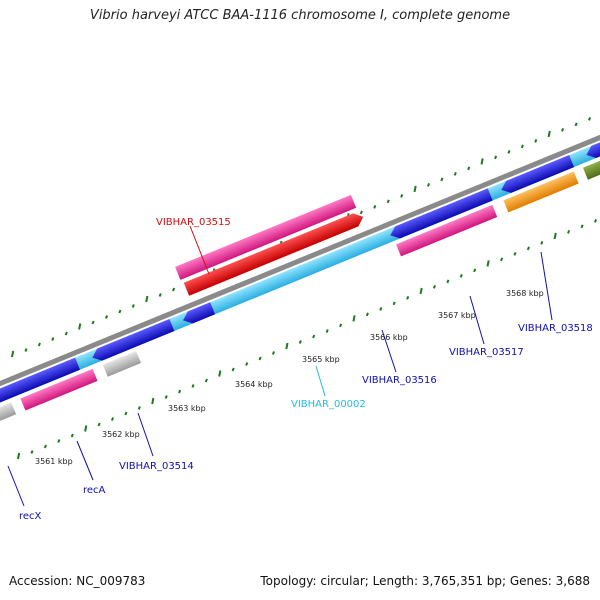 The image size is (600, 600). I want to click on label-vibhar-03518: VIBHAR_03518, so click(555, 328).